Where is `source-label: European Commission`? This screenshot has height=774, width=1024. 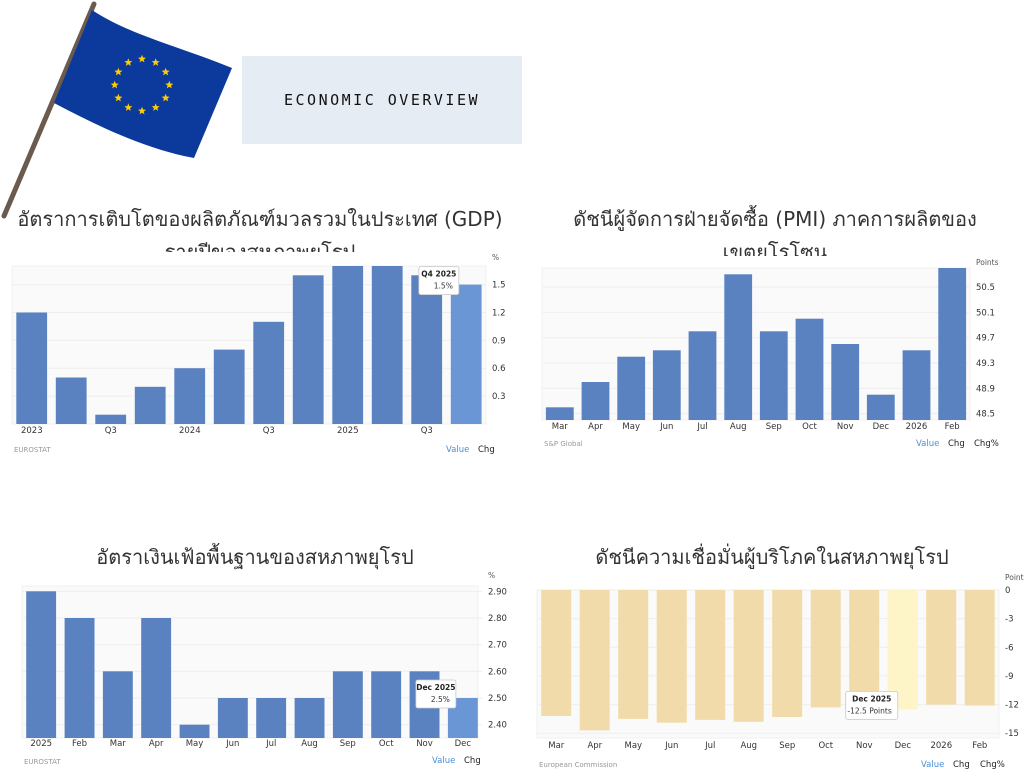 source-label: European Commission is located at coordinates (578, 765).